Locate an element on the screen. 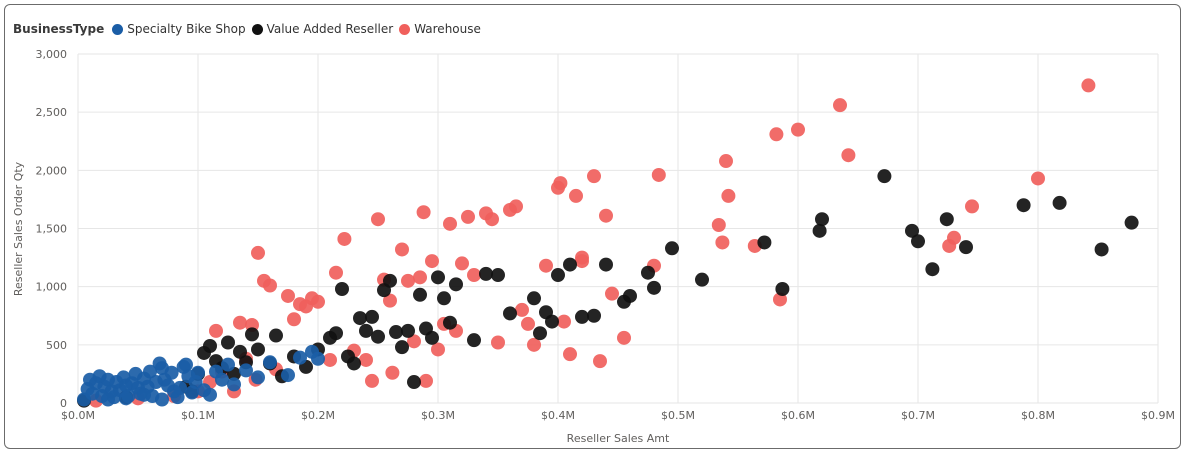 This screenshot has width=1191, height=455. legend-item-warehouse: Warehouse is located at coordinates (440, 29).